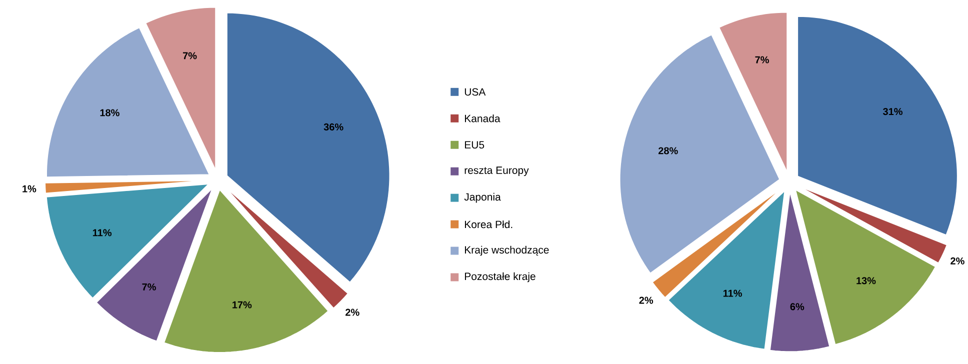 This screenshot has width=968, height=364. I want to click on legend-label: Korea Płd., so click(488, 224).